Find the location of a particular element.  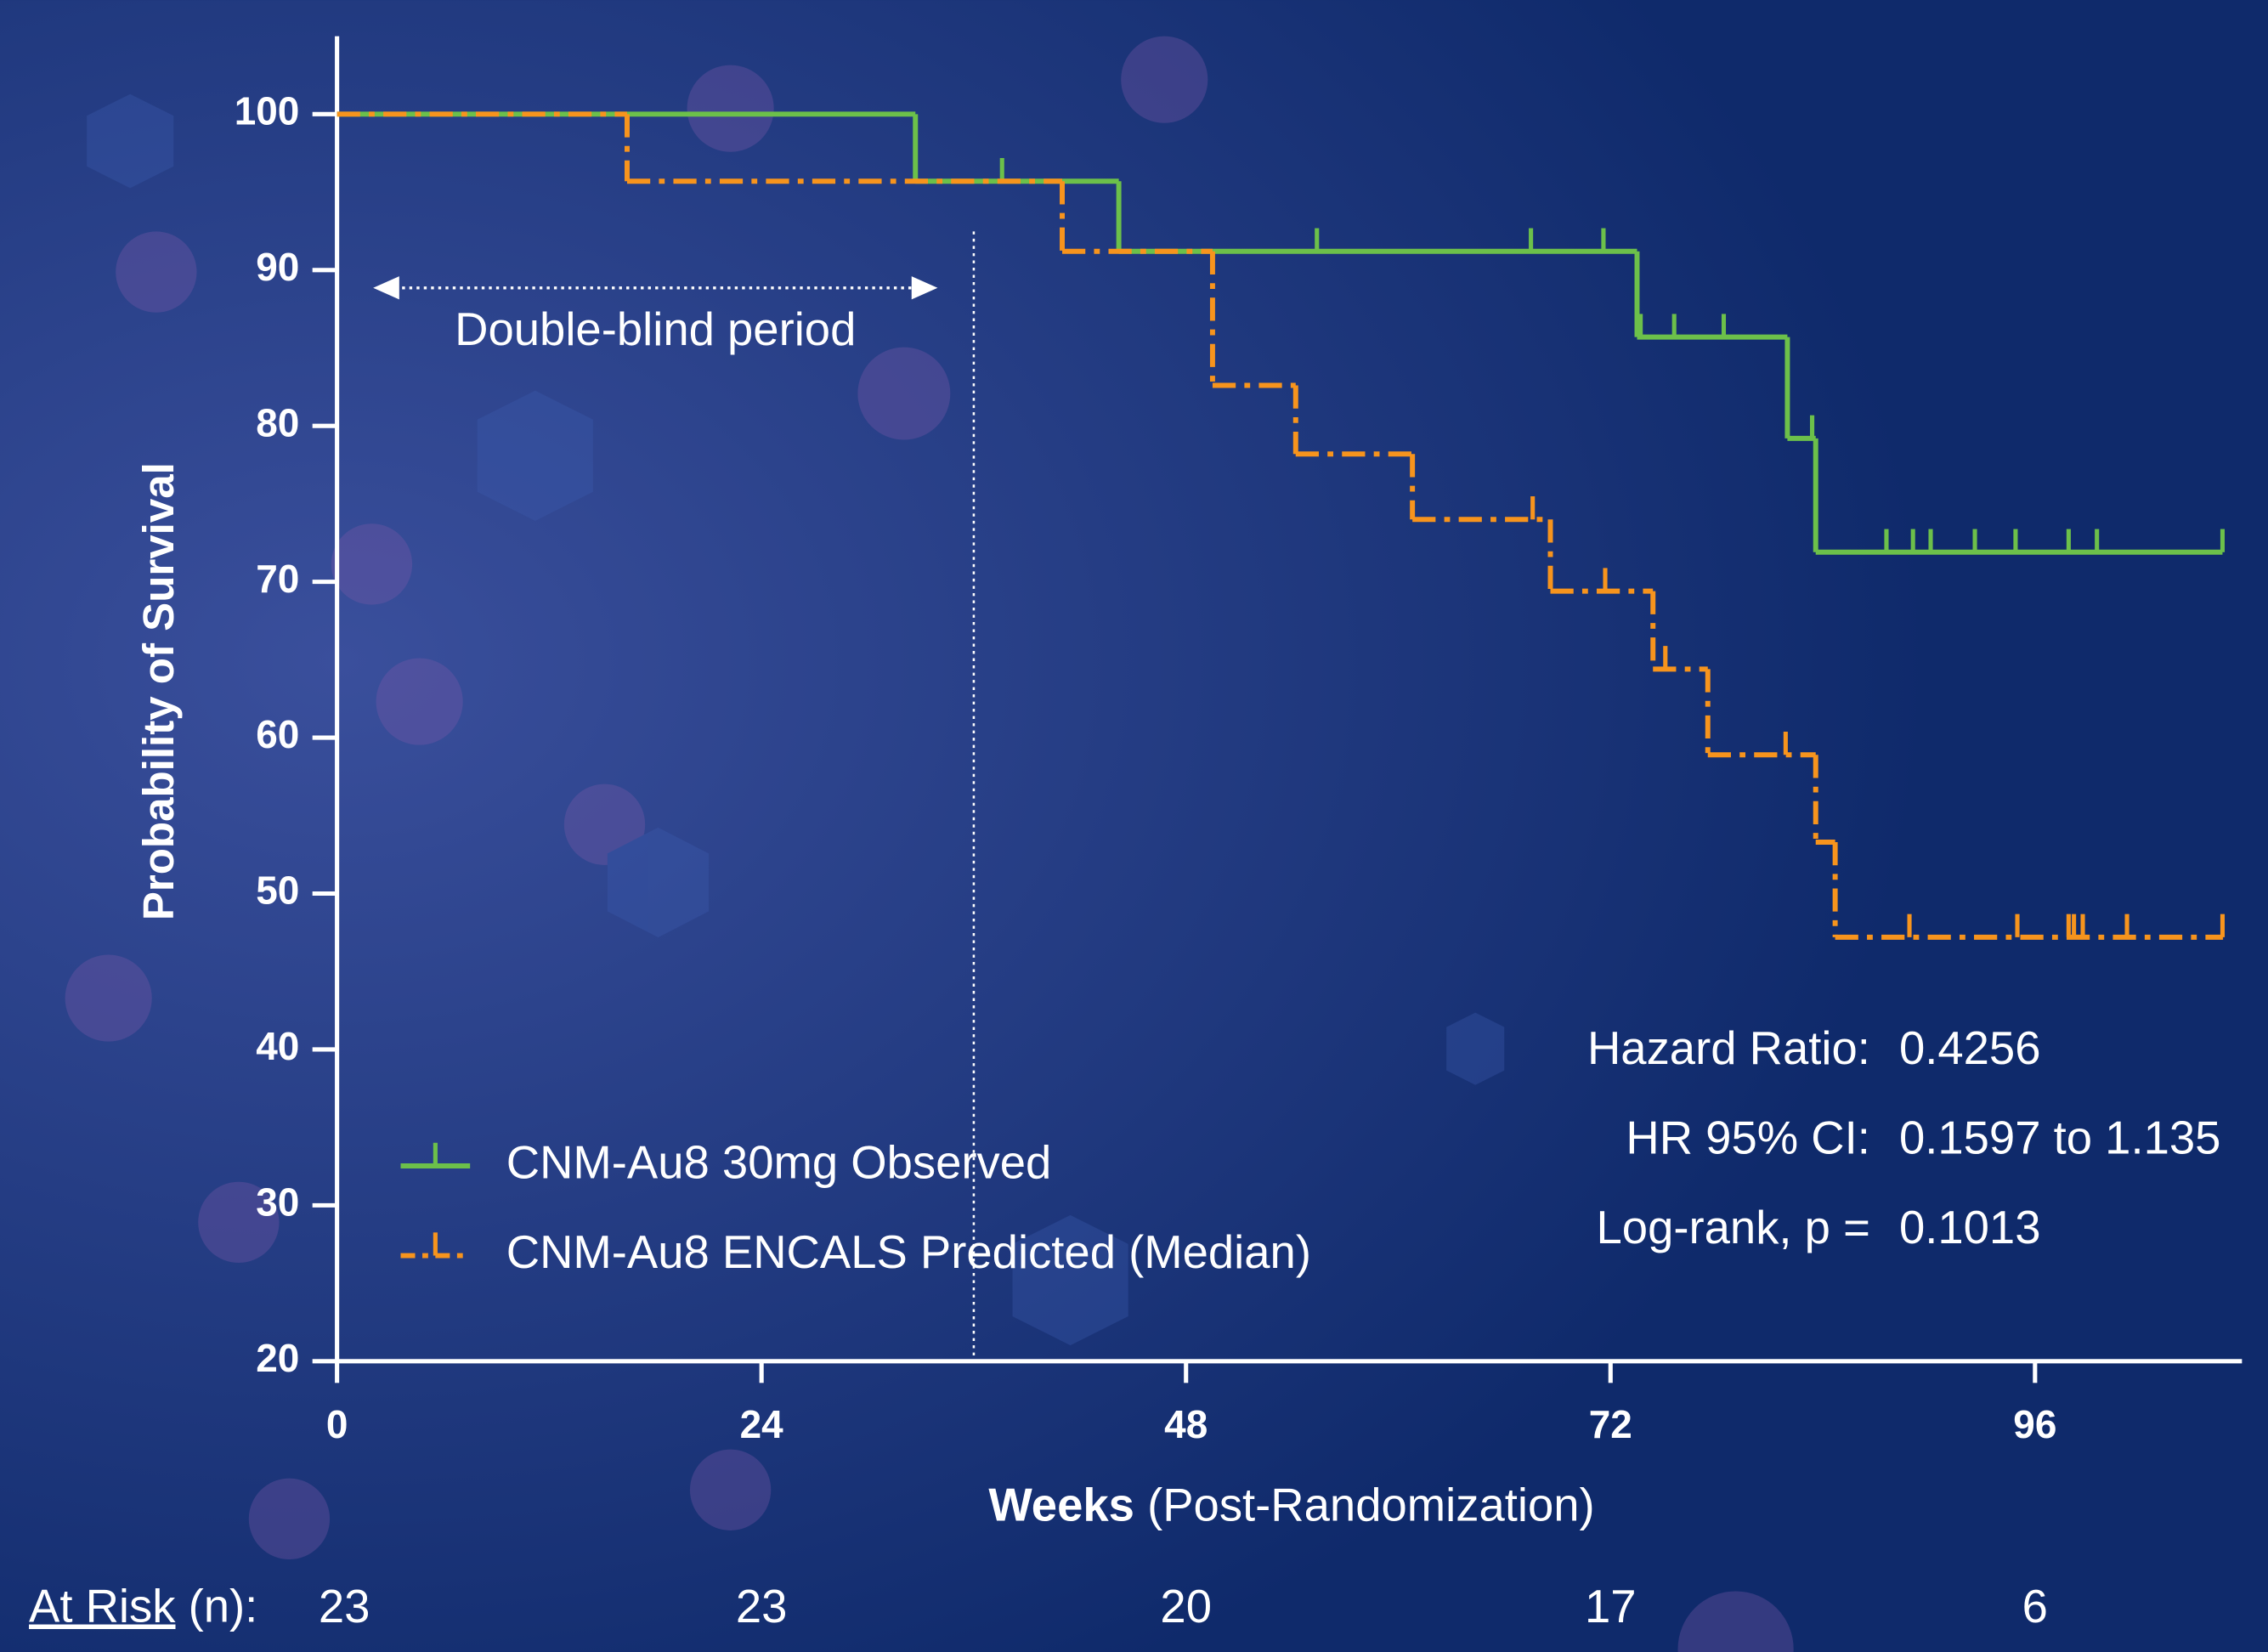

at-risk-unit: (n): is located at coordinates (224, 1606).